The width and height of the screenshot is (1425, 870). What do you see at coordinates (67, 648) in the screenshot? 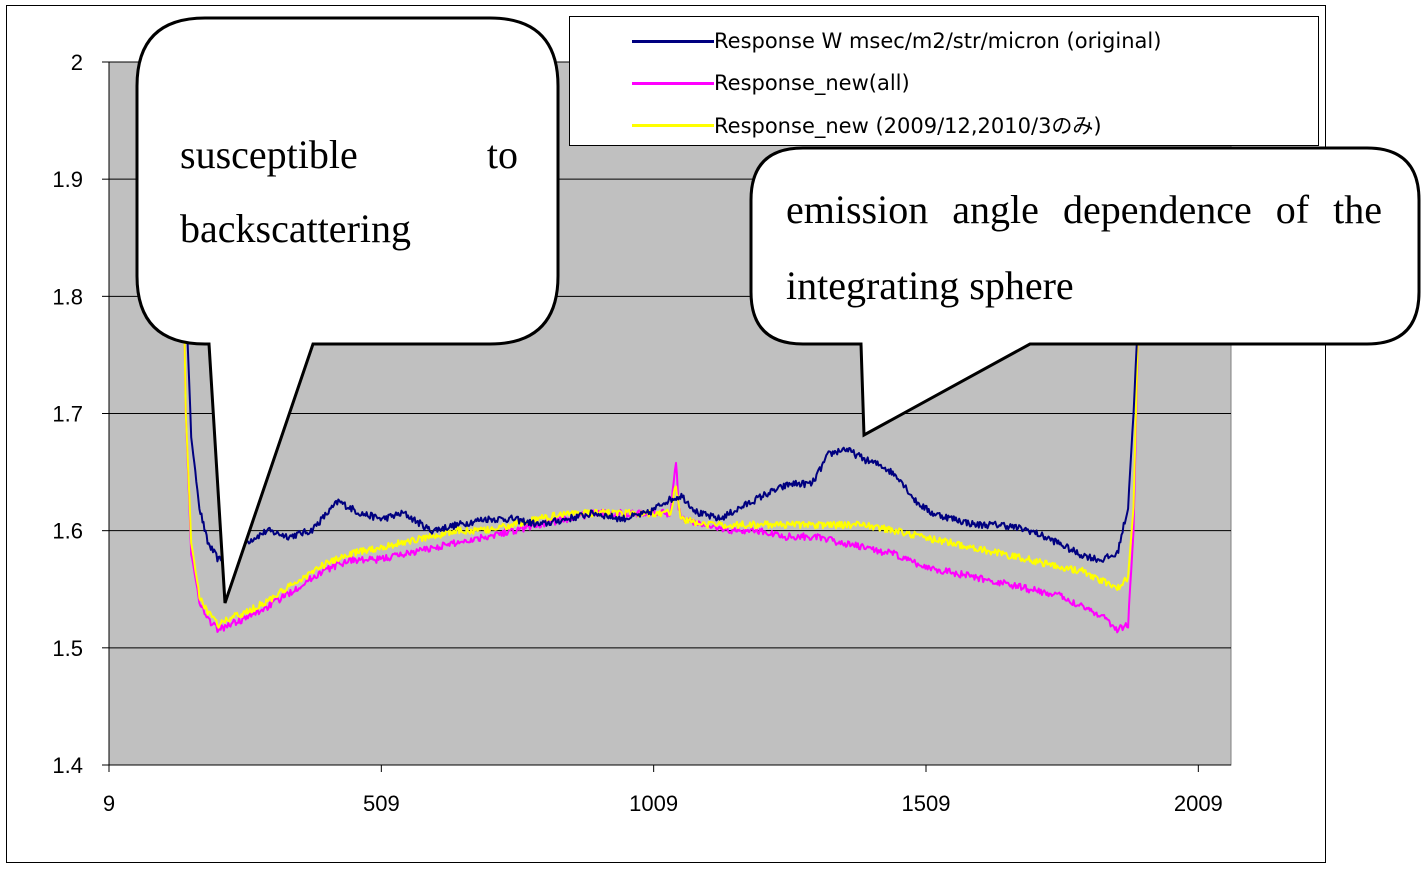
I see `y-tick-label: 1.5` at bounding box center [67, 648].